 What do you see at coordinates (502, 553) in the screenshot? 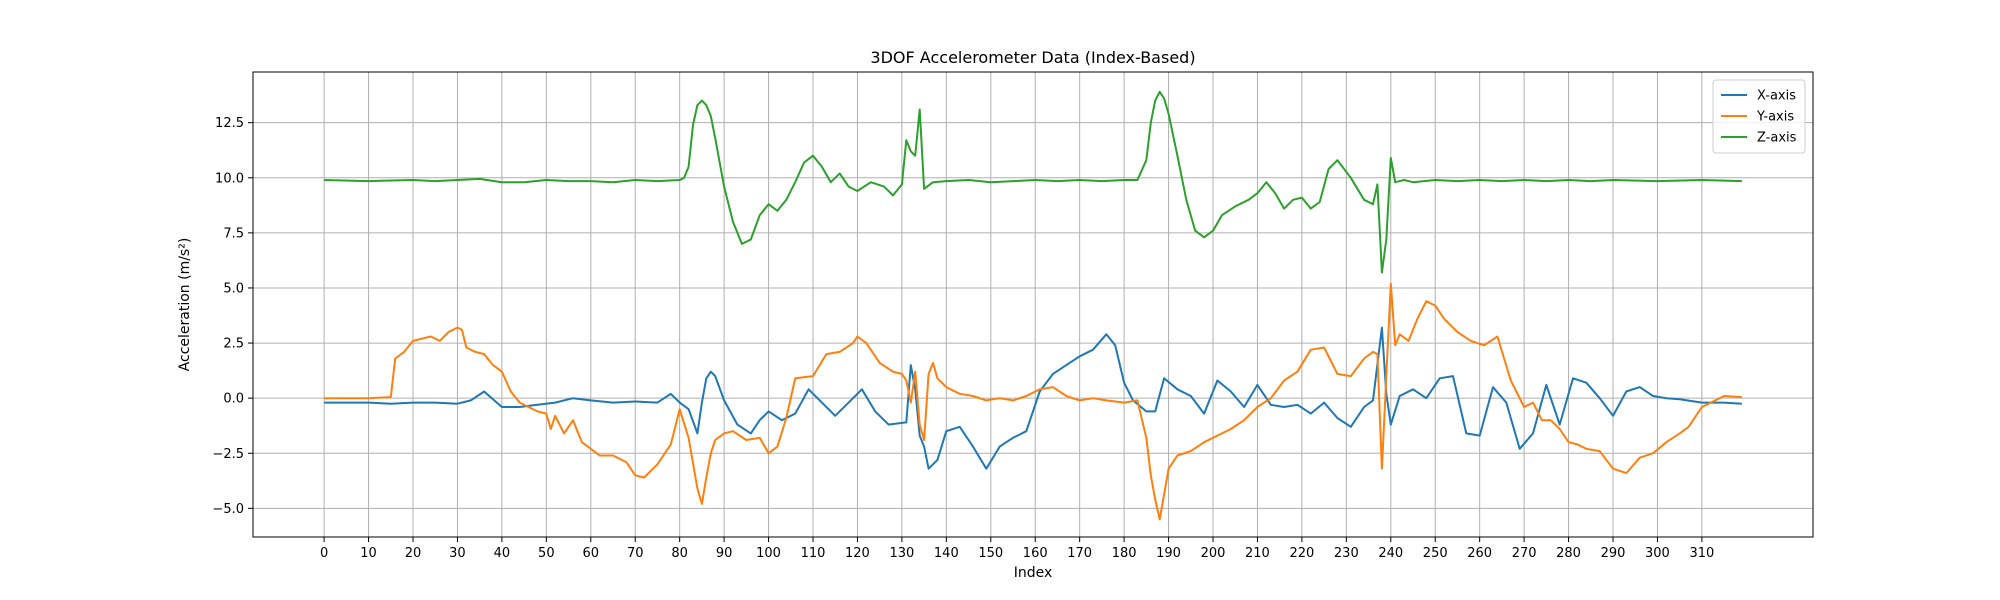
I see `x-tick-label: 40` at bounding box center [502, 553].